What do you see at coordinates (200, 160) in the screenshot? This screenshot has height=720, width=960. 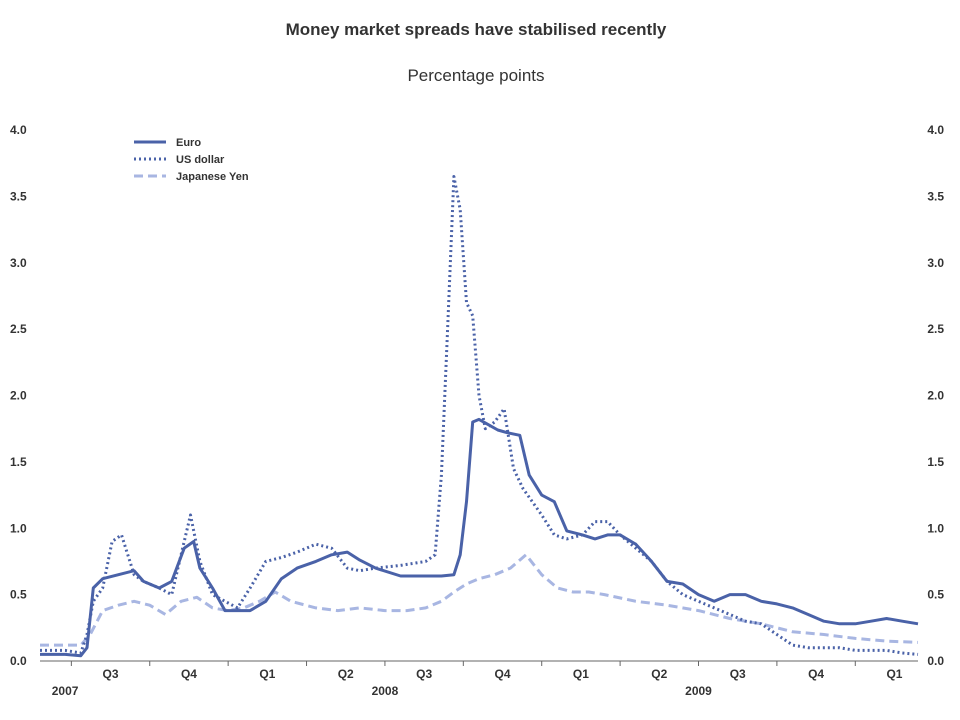 I see `legend-label-us-dollar: US dollar` at bounding box center [200, 160].